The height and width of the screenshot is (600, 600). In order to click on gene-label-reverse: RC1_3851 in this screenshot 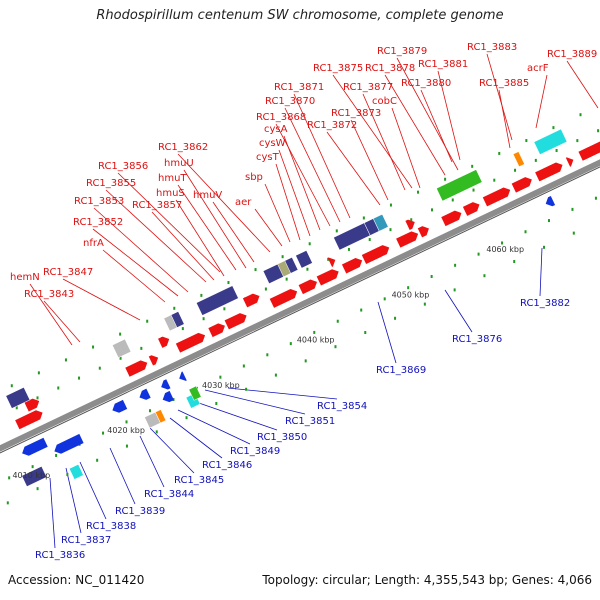, I will do `click(310, 421)`.